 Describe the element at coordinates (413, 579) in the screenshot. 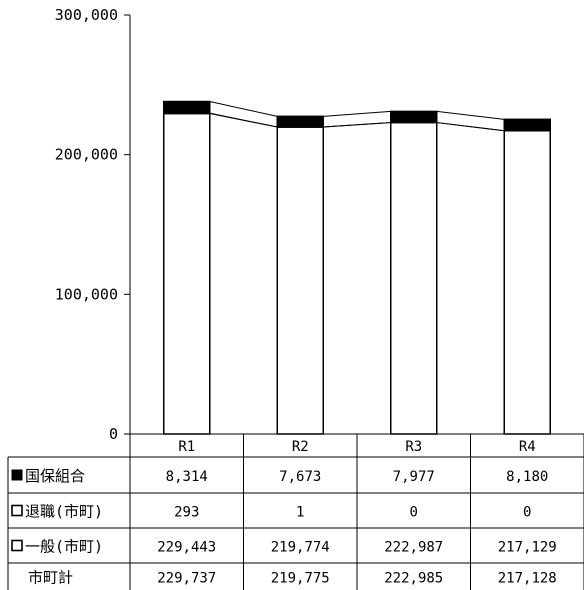

I see `total-label: 222,985` at that location.